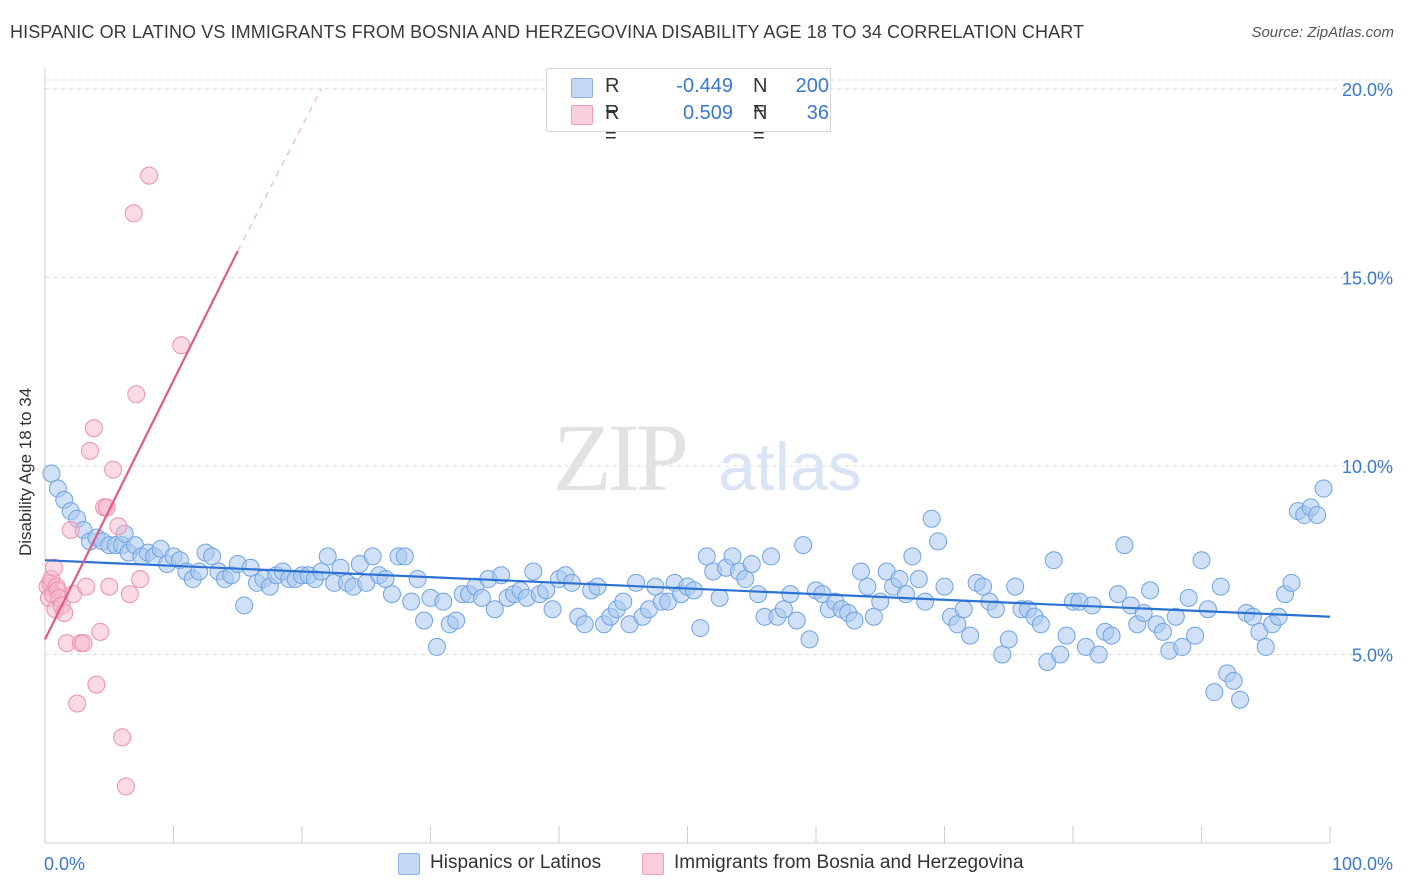 The width and height of the screenshot is (1406, 892). I want to click on legend-n-value: 36, so click(817, 113).